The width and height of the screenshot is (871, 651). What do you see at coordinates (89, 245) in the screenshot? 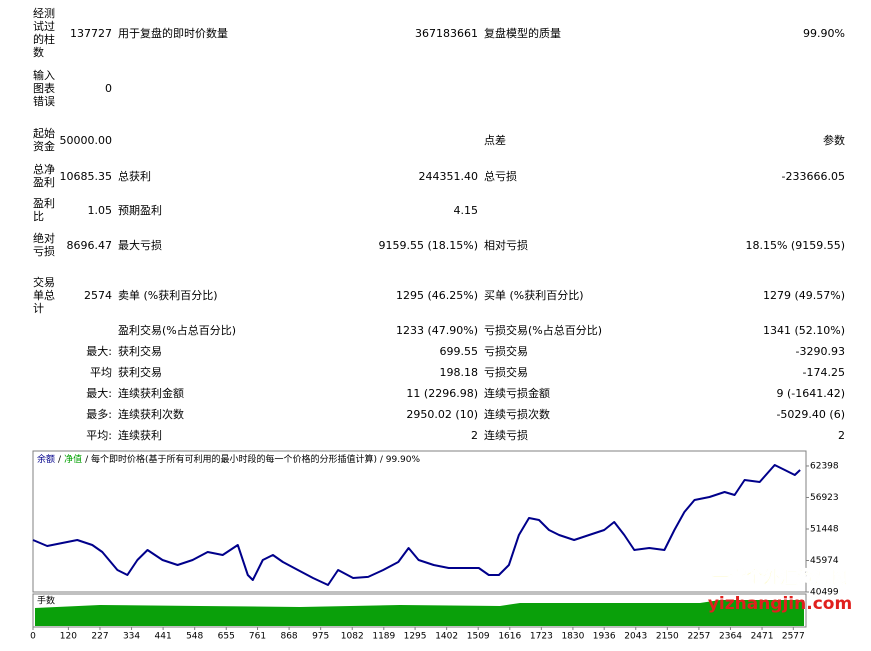
I see `cell-text: 8696.47` at bounding box center [89, 245].